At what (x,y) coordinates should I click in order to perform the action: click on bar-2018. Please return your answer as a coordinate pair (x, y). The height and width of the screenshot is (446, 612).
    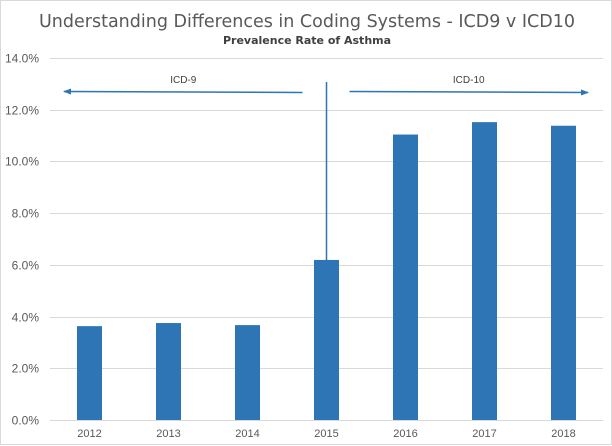
    Looking at the image, I should click on (563, 272).